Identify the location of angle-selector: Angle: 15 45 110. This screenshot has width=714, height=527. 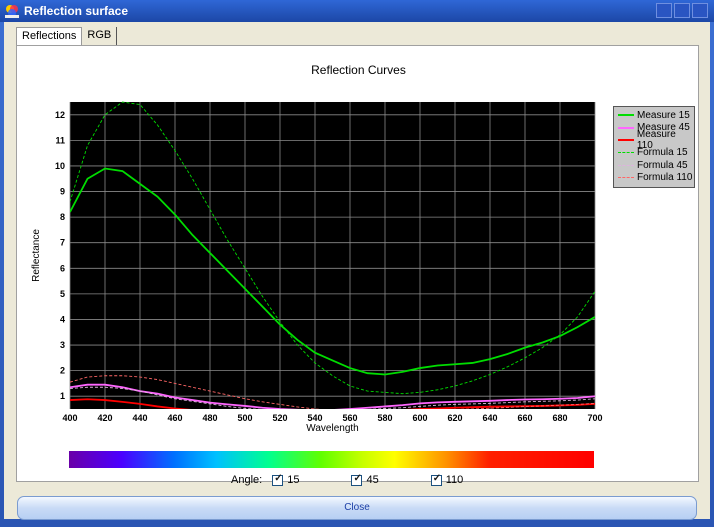
(373, 480).